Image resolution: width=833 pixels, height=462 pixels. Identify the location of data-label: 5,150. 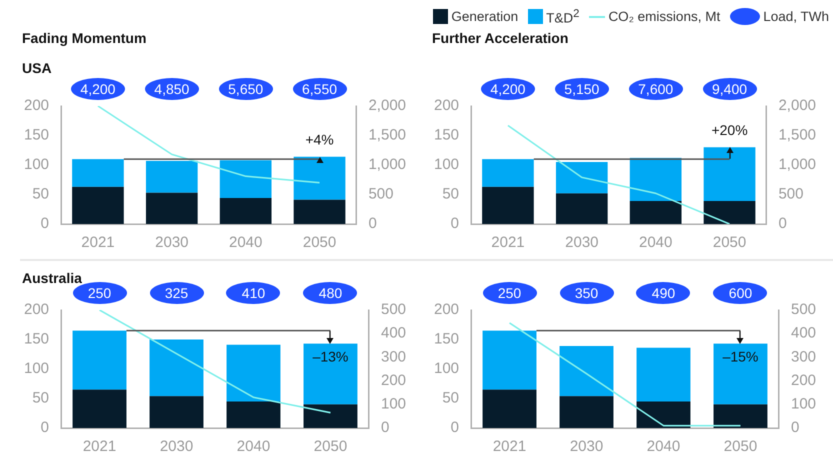
(581, 89).